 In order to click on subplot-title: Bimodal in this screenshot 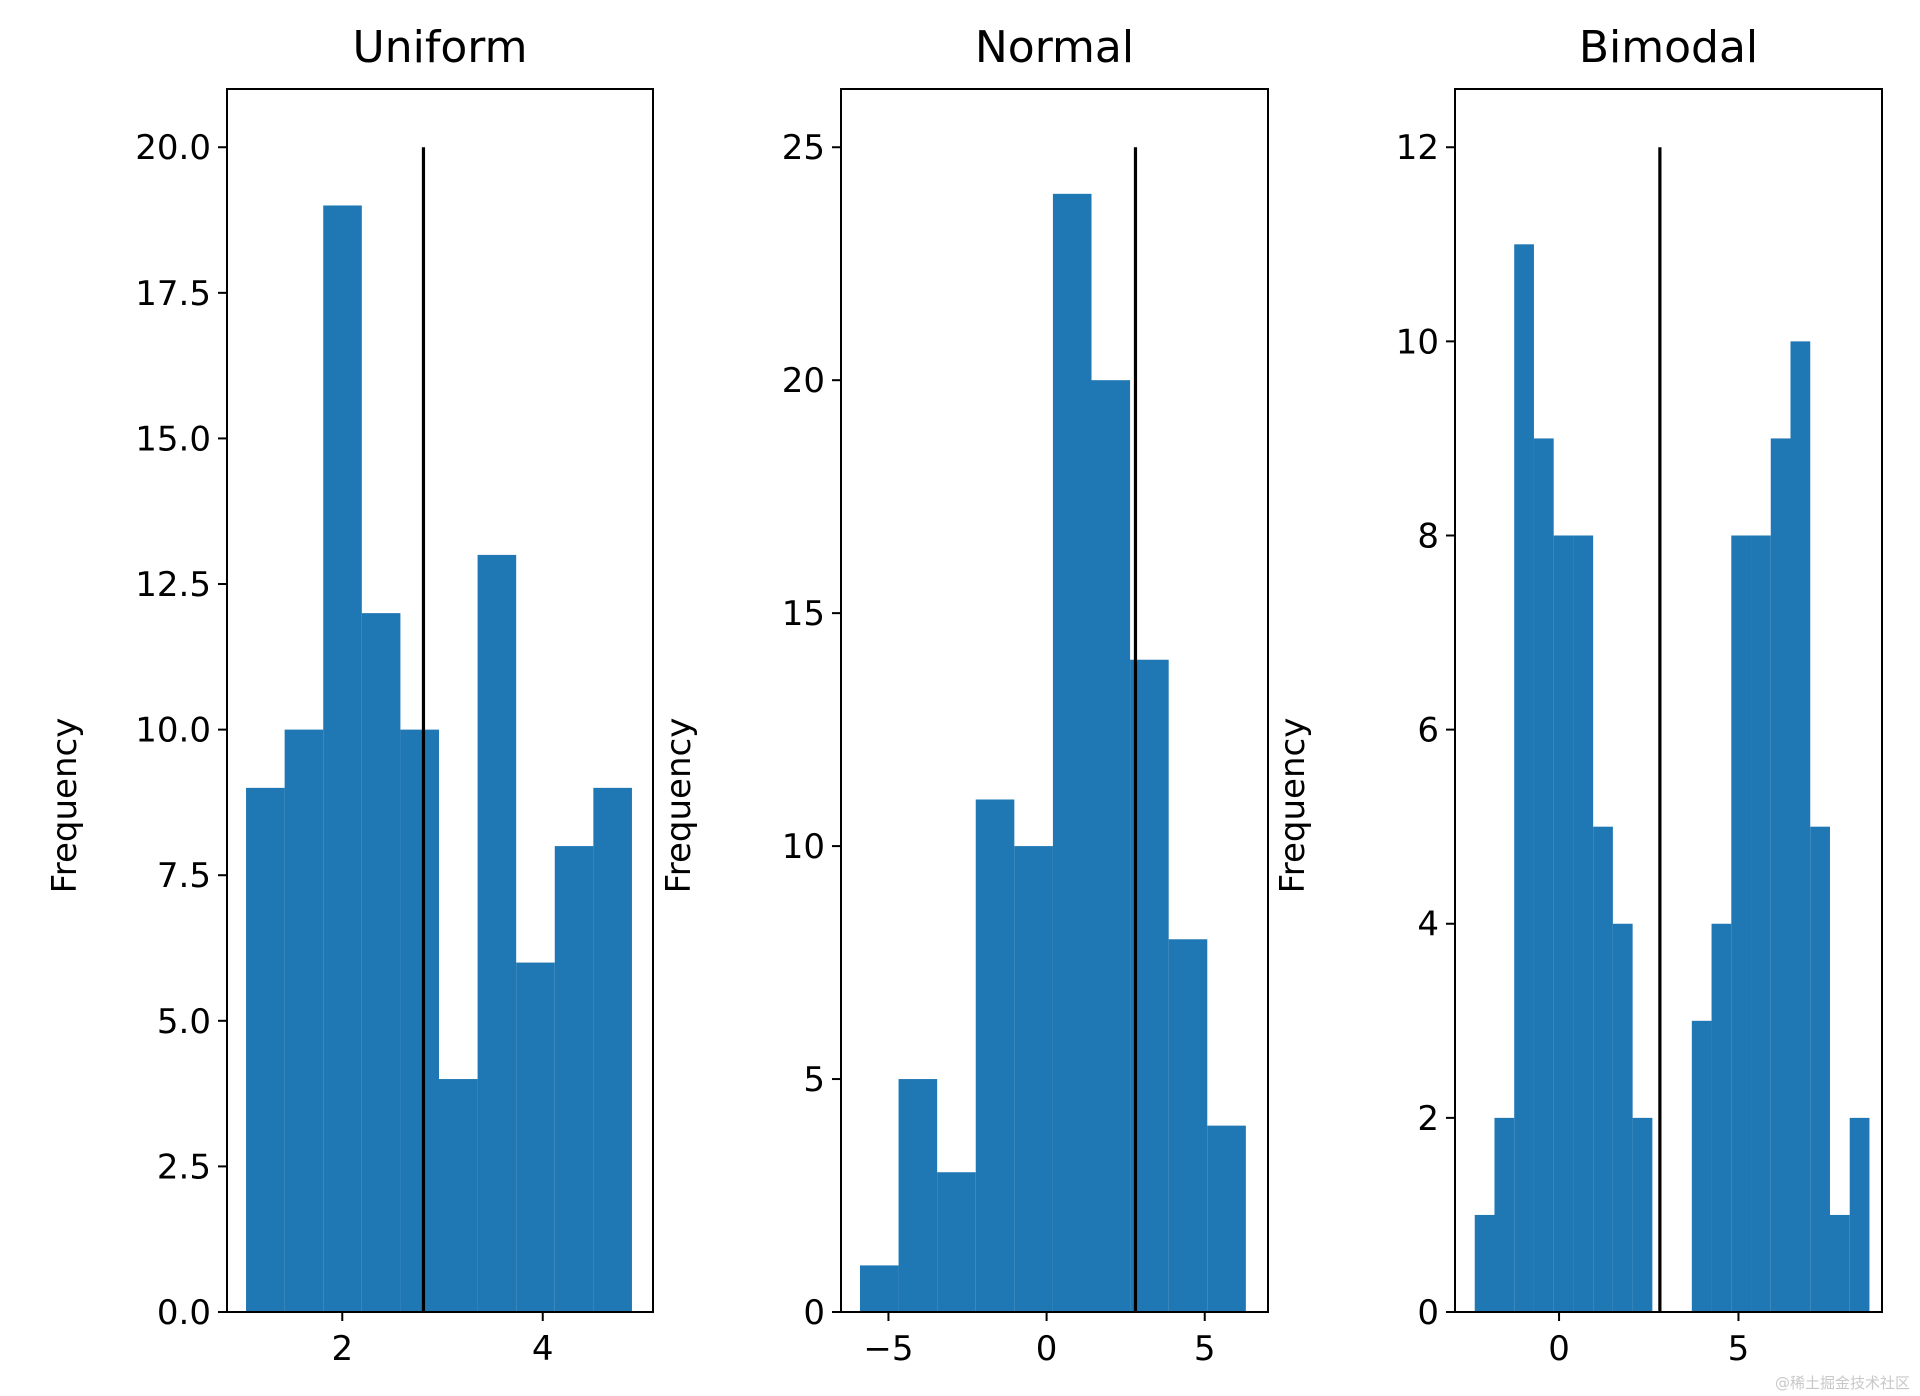, I will do `click(1668, 47)`.